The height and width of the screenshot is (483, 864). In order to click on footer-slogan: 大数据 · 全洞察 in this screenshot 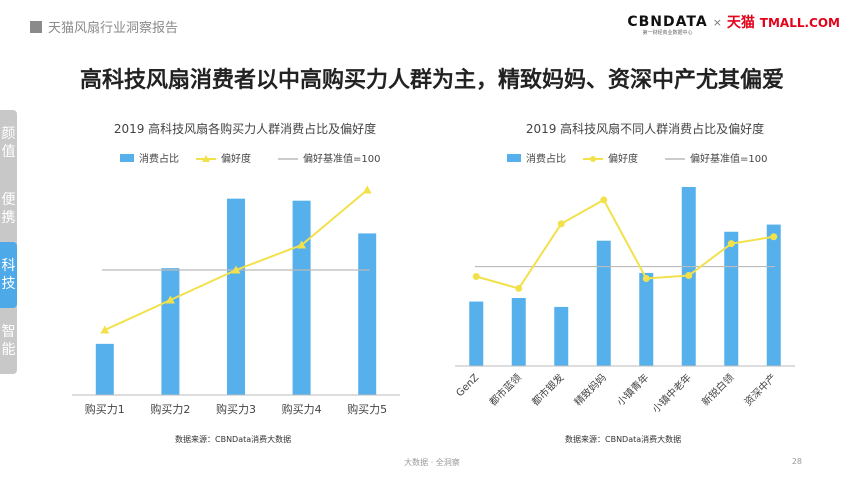, I will do `click(432, 462)`.